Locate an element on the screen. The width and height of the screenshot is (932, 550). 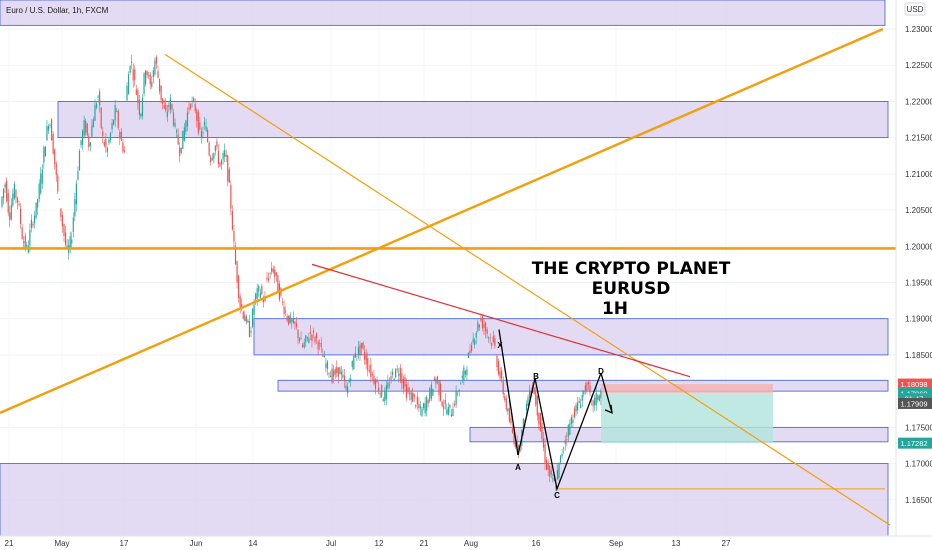
currency-label: USD is located at coordinates (915, 9).